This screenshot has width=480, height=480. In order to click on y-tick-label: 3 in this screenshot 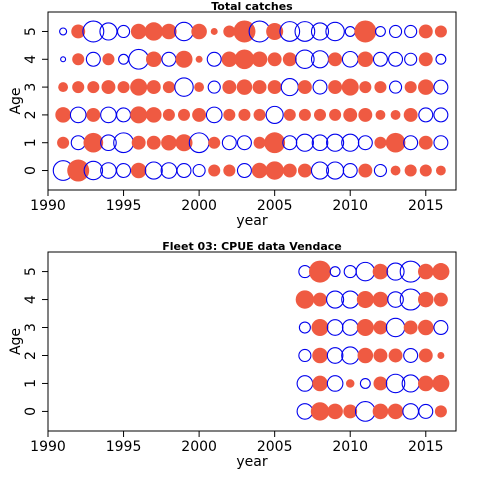, I will do `click(31, 87)`.